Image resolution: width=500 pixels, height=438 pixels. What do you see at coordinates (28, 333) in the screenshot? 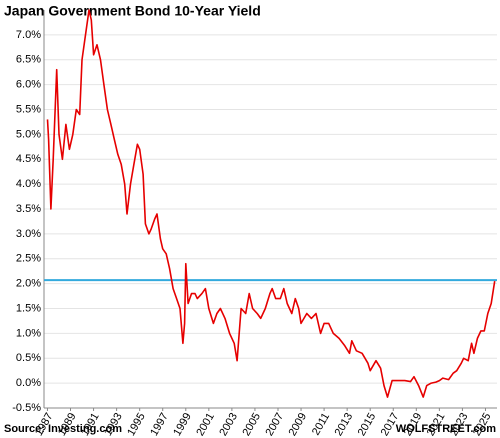
I see `y-tick-label: 1.0%` at bounding box center [28, 333].